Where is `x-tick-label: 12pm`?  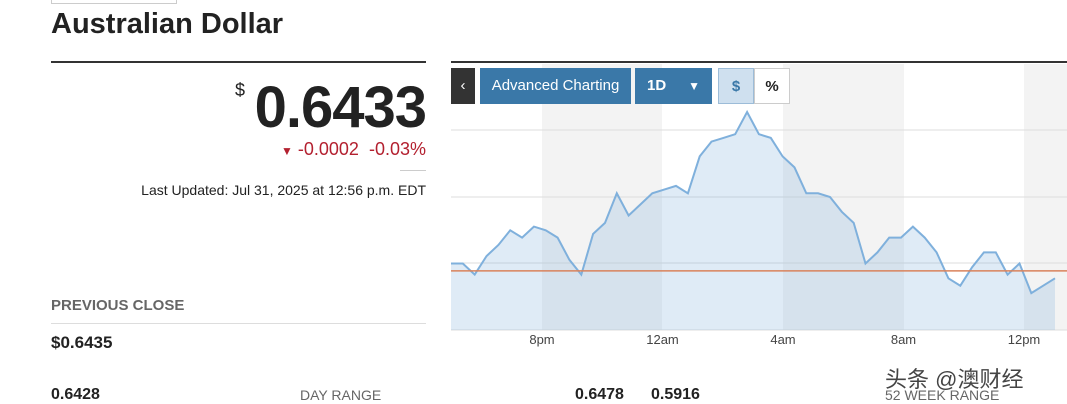 x-tick-label: 12pm is located at coordinates (1024, 339).